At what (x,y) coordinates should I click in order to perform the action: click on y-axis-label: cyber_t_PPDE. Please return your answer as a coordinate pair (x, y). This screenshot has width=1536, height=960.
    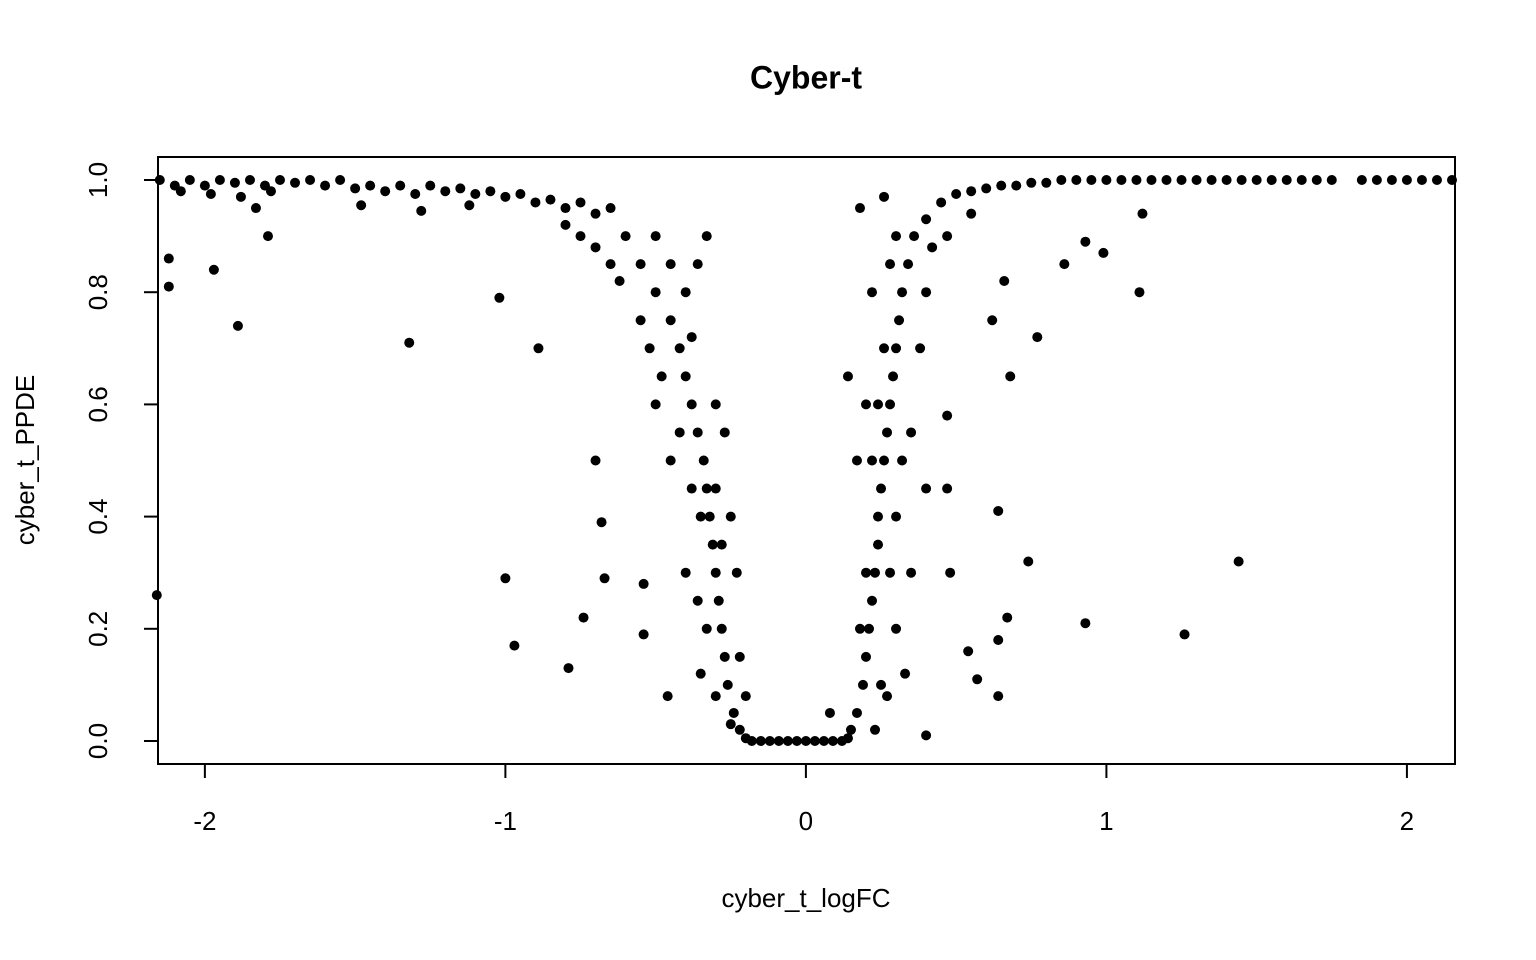
    Looking at the image, I should click on (25, 460).